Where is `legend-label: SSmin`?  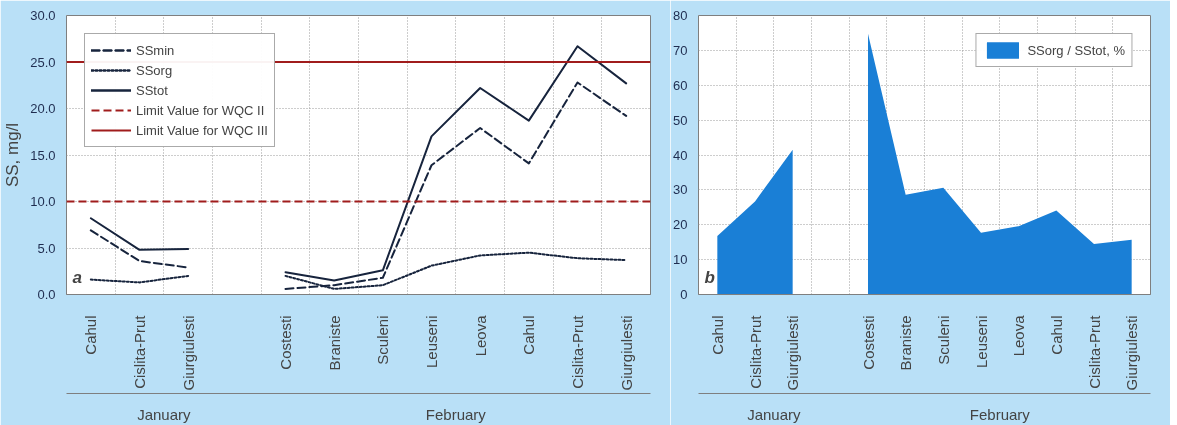 legend-label: SSmin is located at coordinates (155, 50).